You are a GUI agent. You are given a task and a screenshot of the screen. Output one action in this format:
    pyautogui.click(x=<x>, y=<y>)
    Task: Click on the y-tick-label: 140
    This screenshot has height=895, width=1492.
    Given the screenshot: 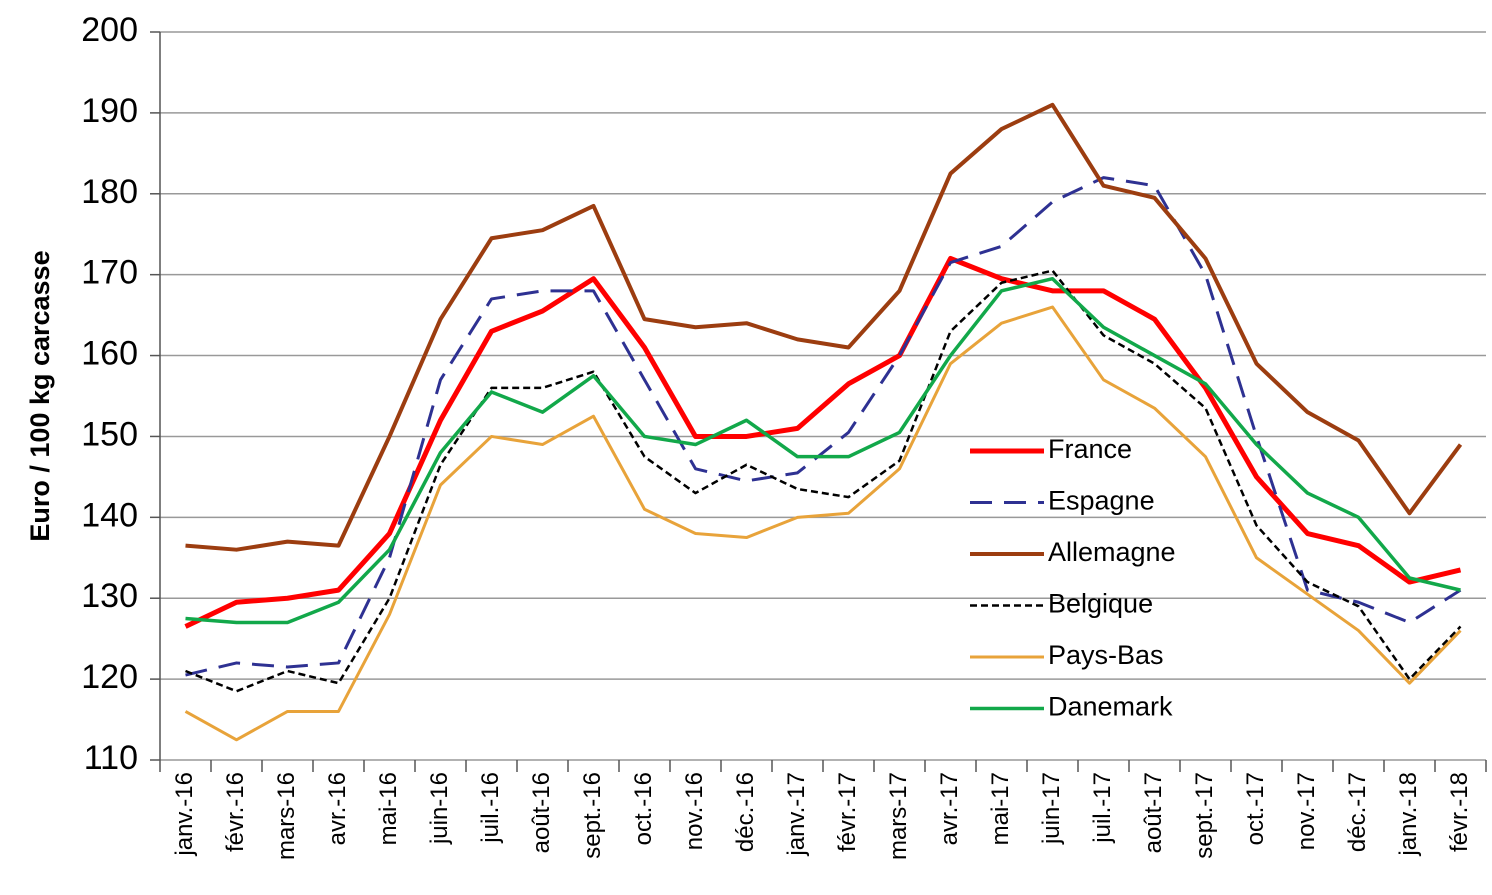 What is the action you would take?
    pyautogui.click(x=109, y=515)
    